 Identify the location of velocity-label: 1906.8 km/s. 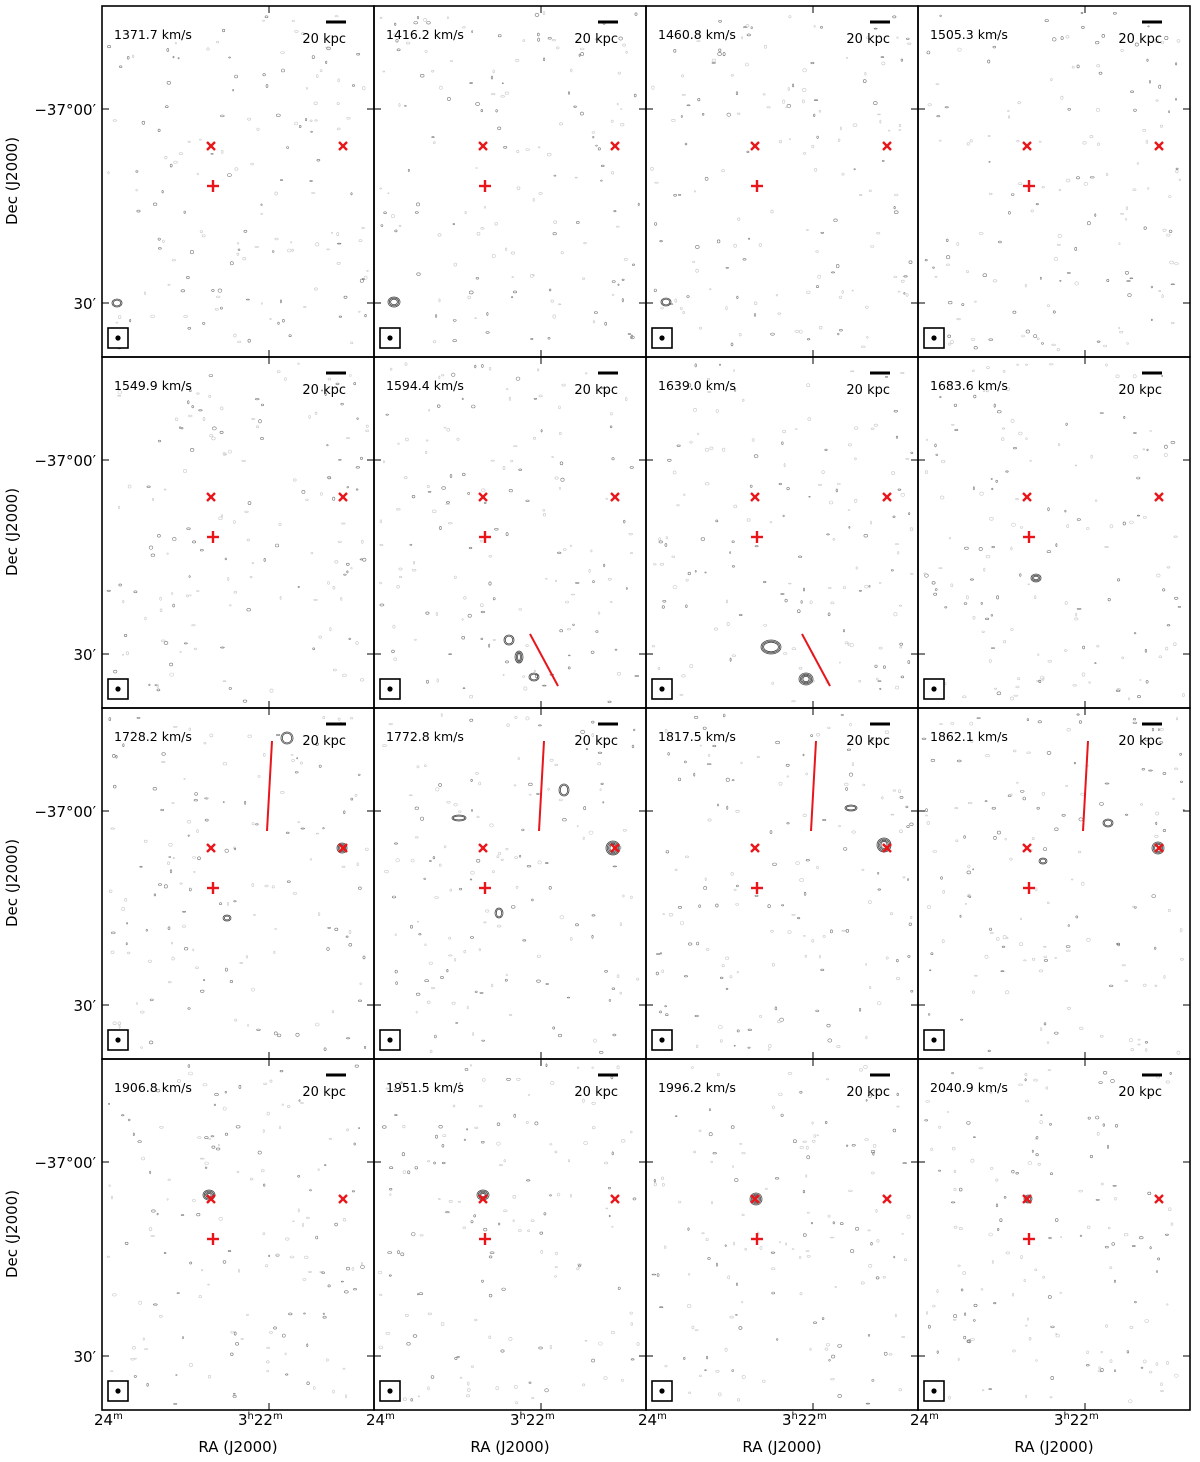
(153, 1087).